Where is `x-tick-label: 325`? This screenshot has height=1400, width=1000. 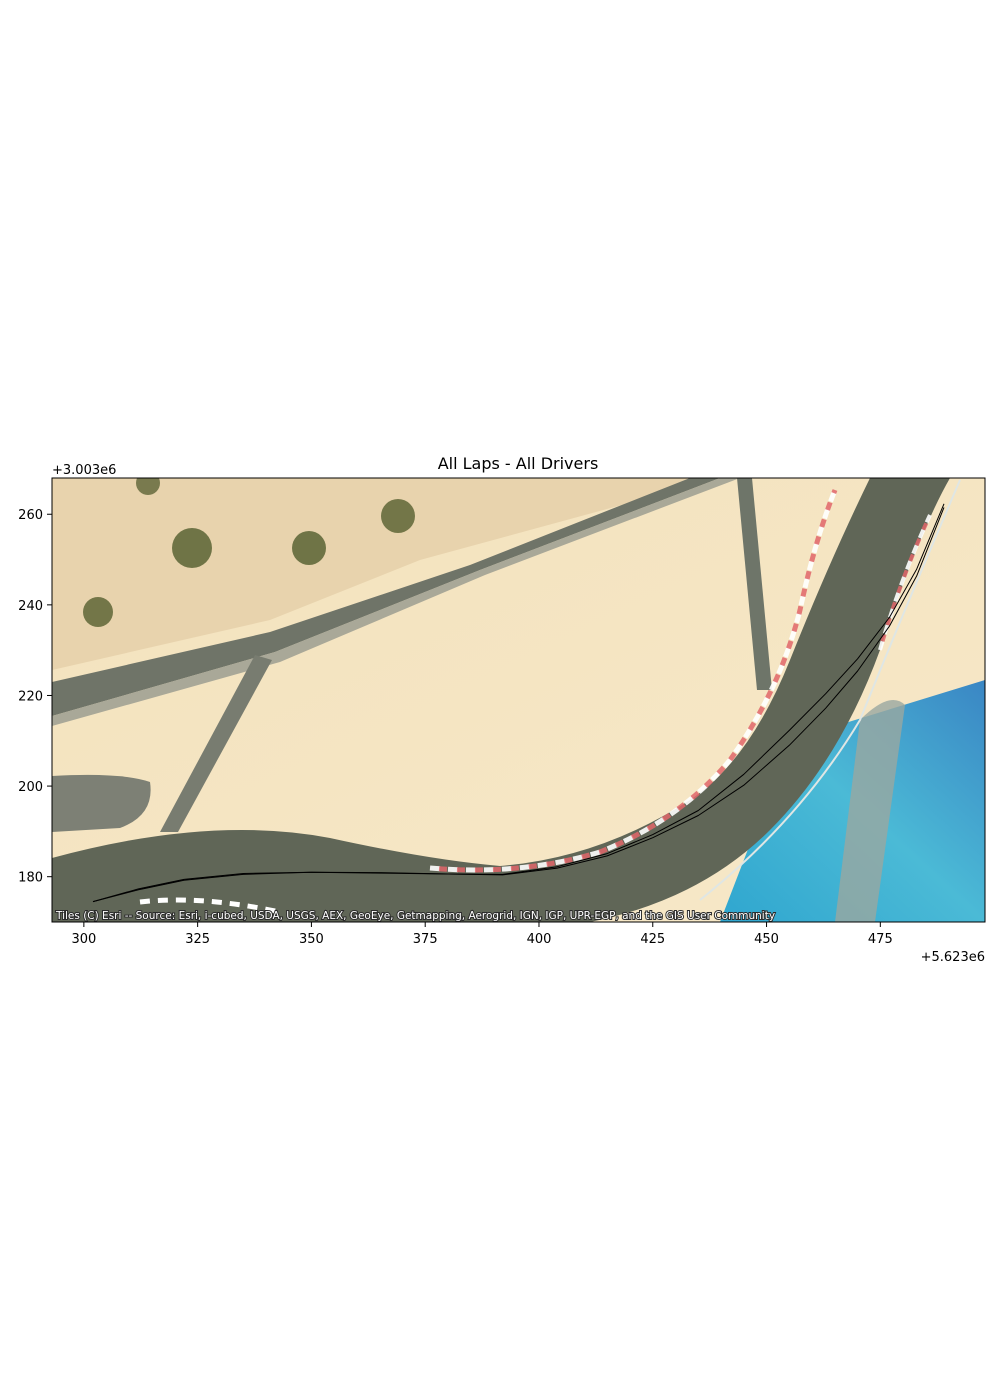 x-tick-label: 325 is located at coordinates (197, 939).